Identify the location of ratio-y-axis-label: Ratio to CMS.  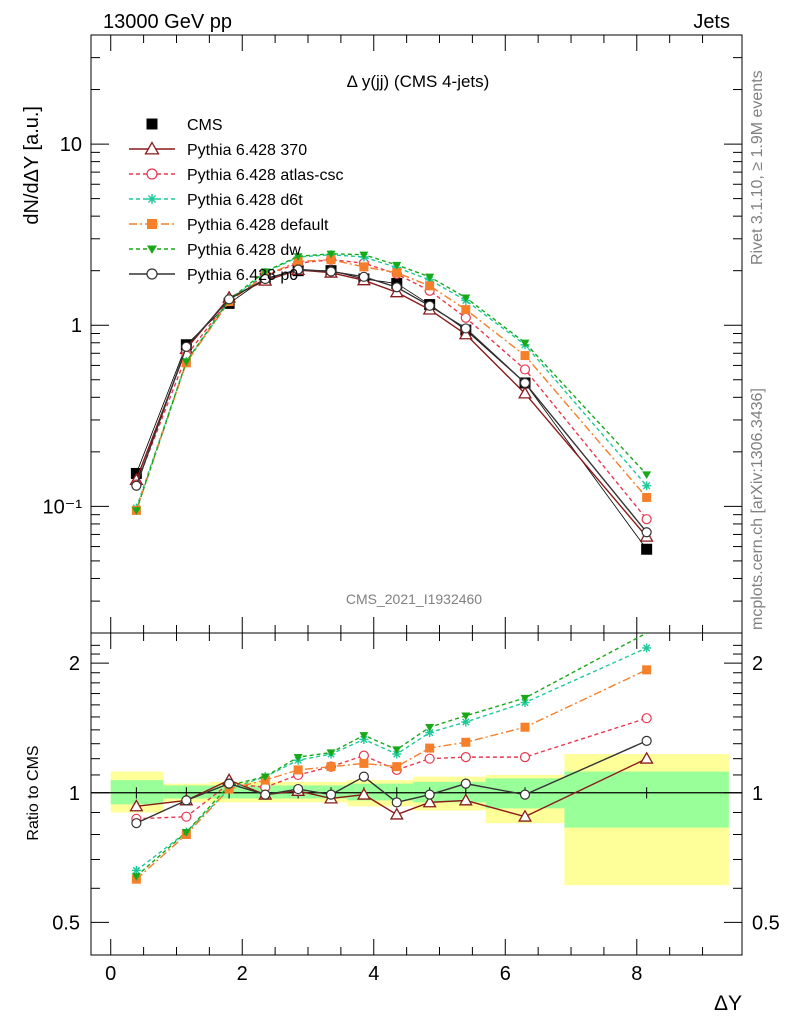
(33, 792).